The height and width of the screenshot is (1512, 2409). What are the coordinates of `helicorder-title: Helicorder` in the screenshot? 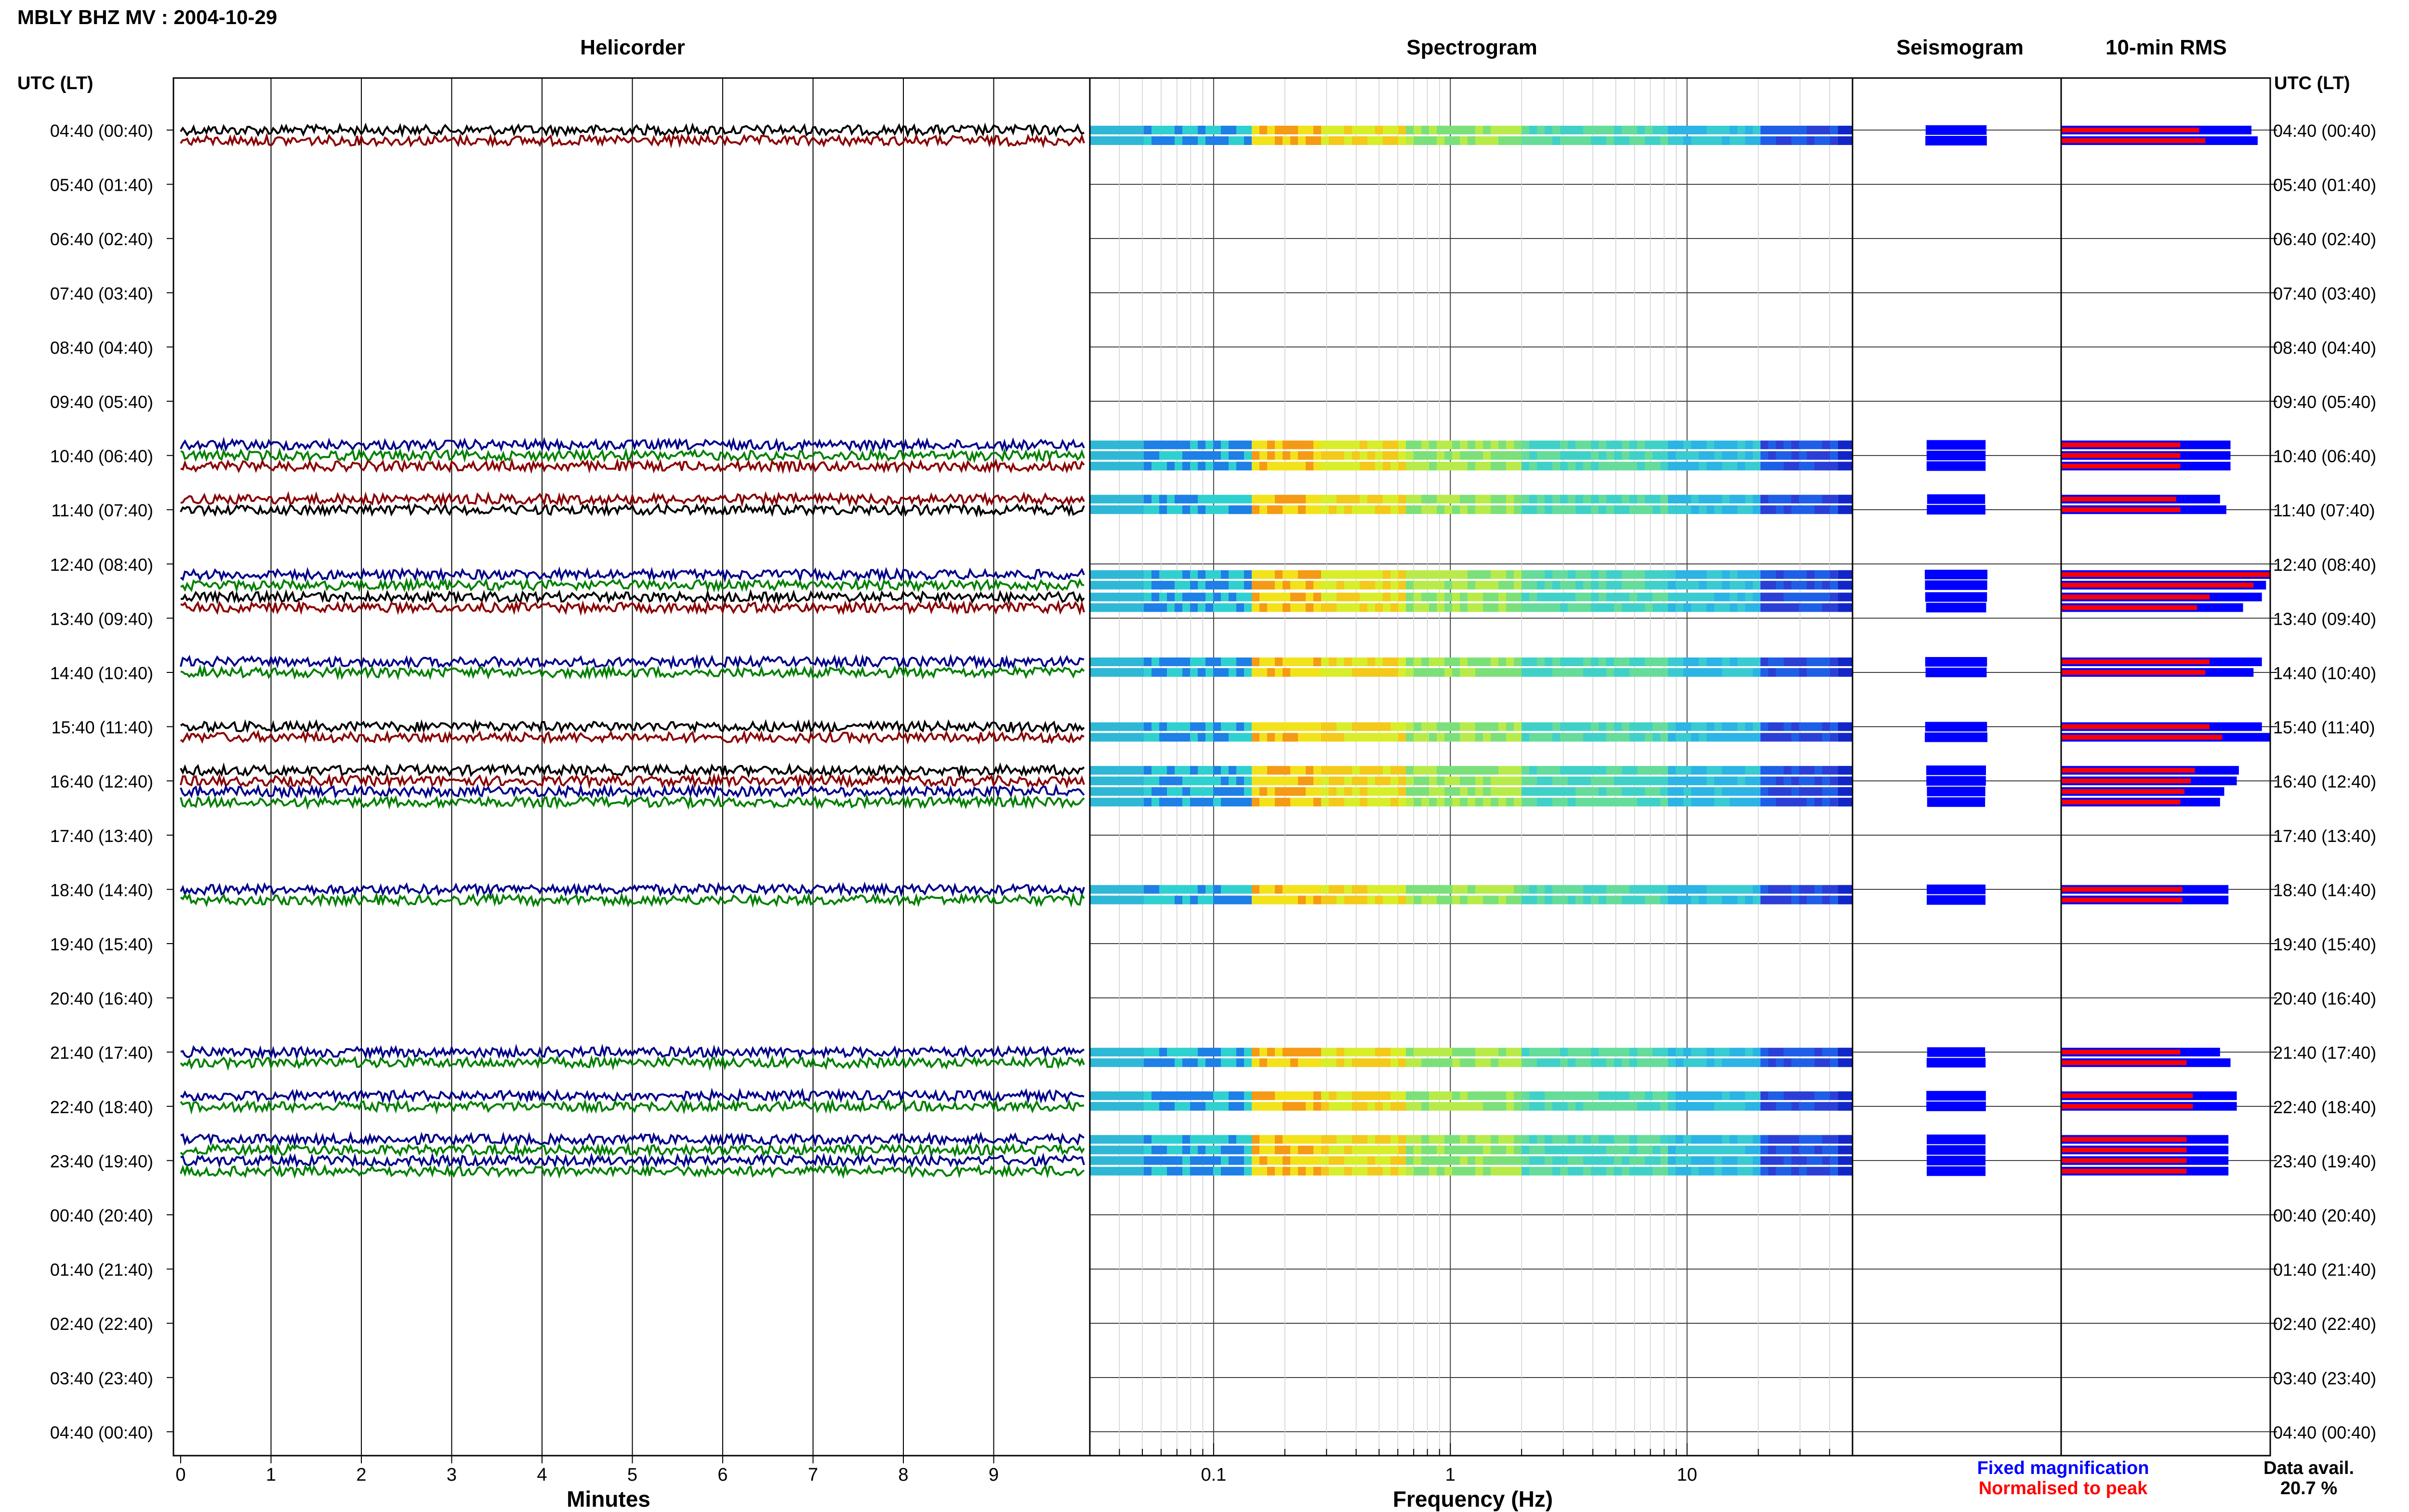 It's located at (632, 47).